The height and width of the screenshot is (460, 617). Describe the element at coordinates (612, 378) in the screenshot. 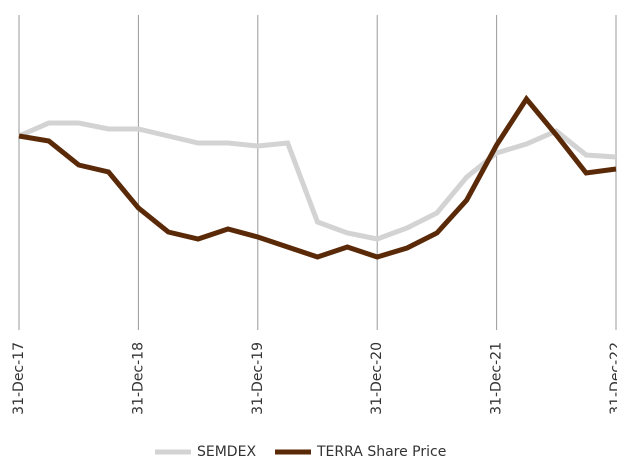

I see `x-tick-label: 31-Dec-22` at that location.